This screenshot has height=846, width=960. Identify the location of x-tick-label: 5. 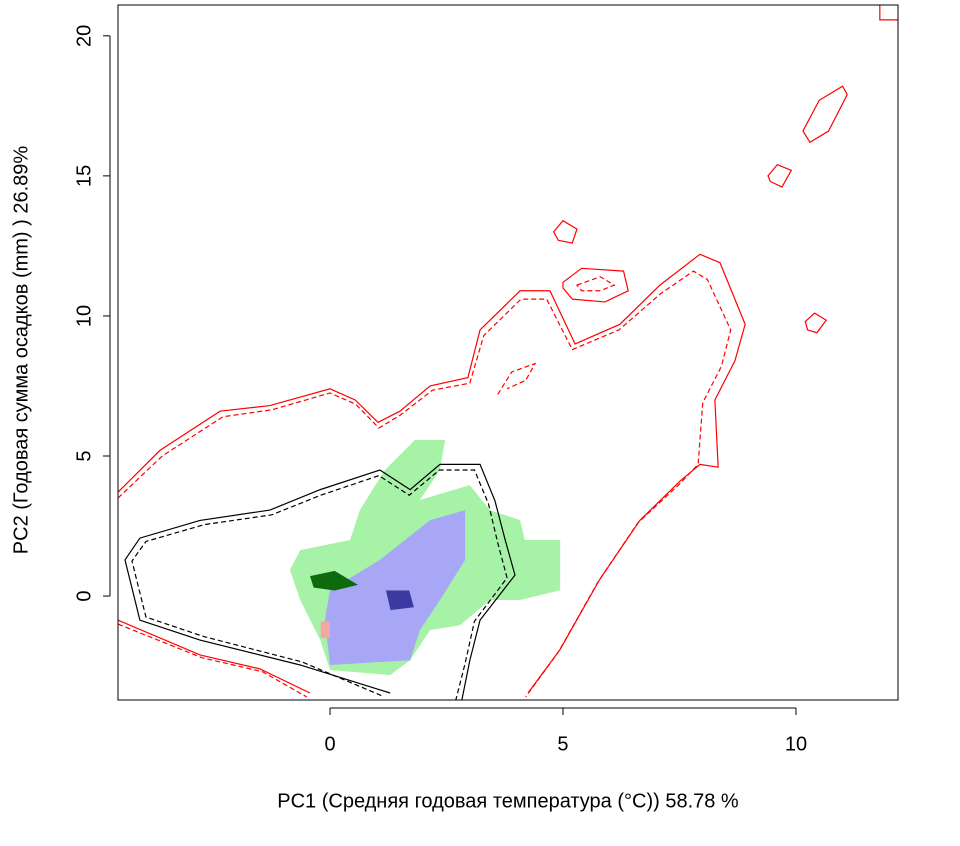
(562, 744).